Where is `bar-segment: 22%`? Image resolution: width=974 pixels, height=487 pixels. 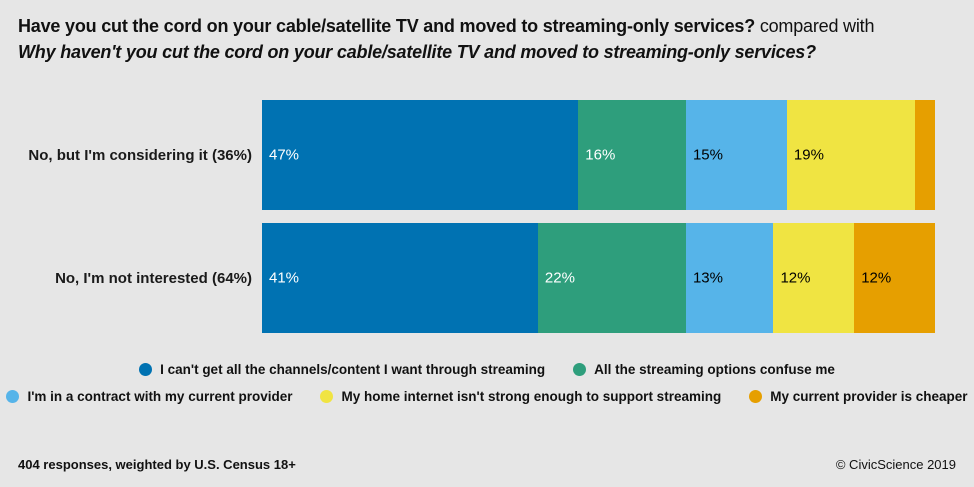
bar-segment: 22% is located at coordinates (611, 278).